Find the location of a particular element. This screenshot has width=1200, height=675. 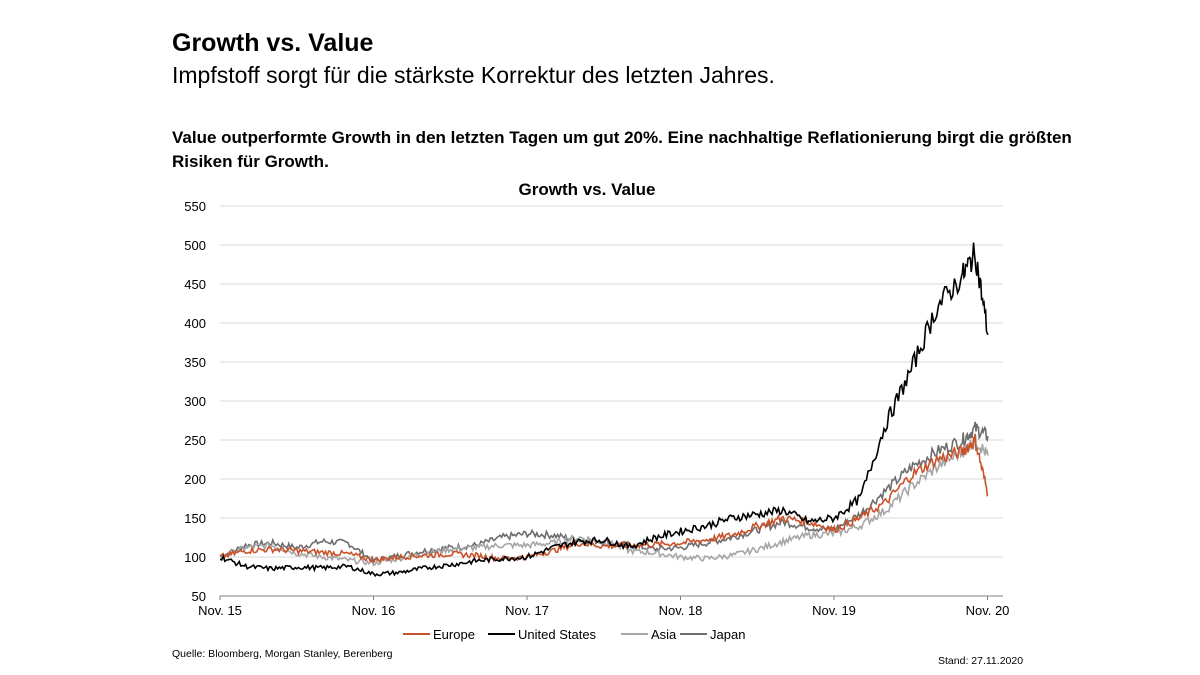

legend-label: Asia is located at coordinates (664, 634).